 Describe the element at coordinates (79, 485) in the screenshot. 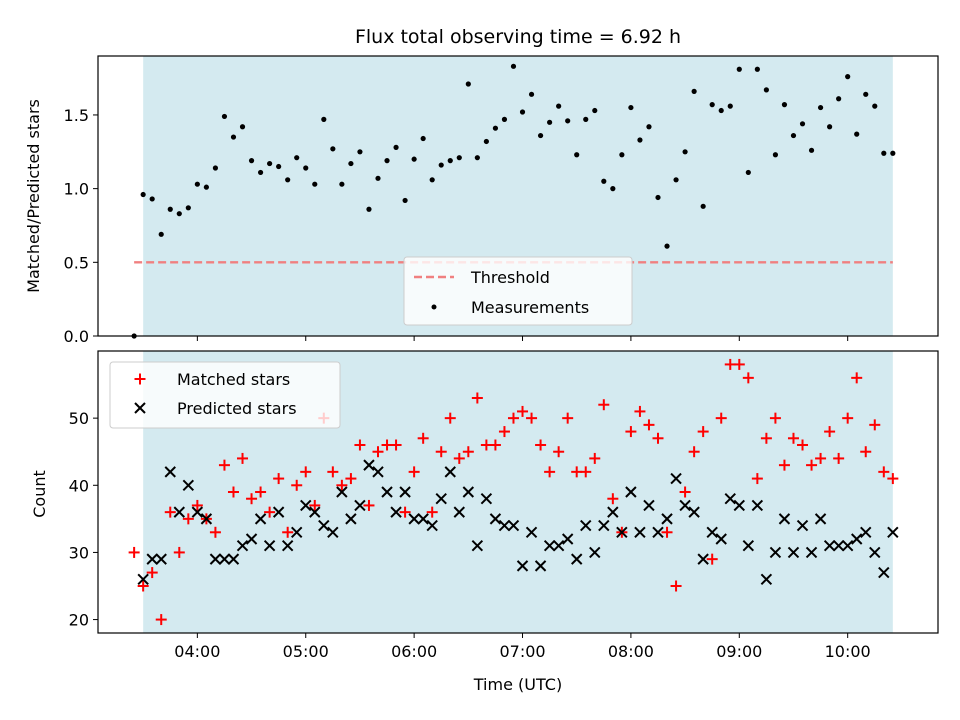

I see `count-y-tick-label: 40` at that location.